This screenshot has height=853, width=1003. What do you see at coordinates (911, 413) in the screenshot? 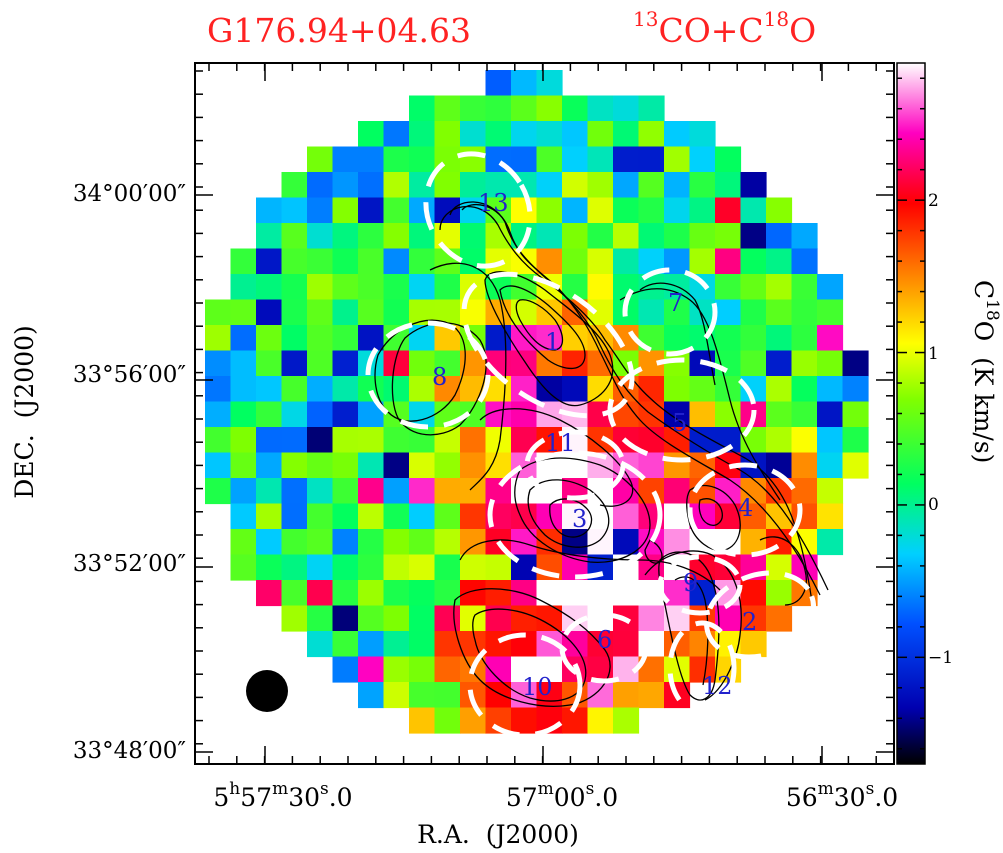
I see `colorbar-ticks` at bounding box center [911, 413].